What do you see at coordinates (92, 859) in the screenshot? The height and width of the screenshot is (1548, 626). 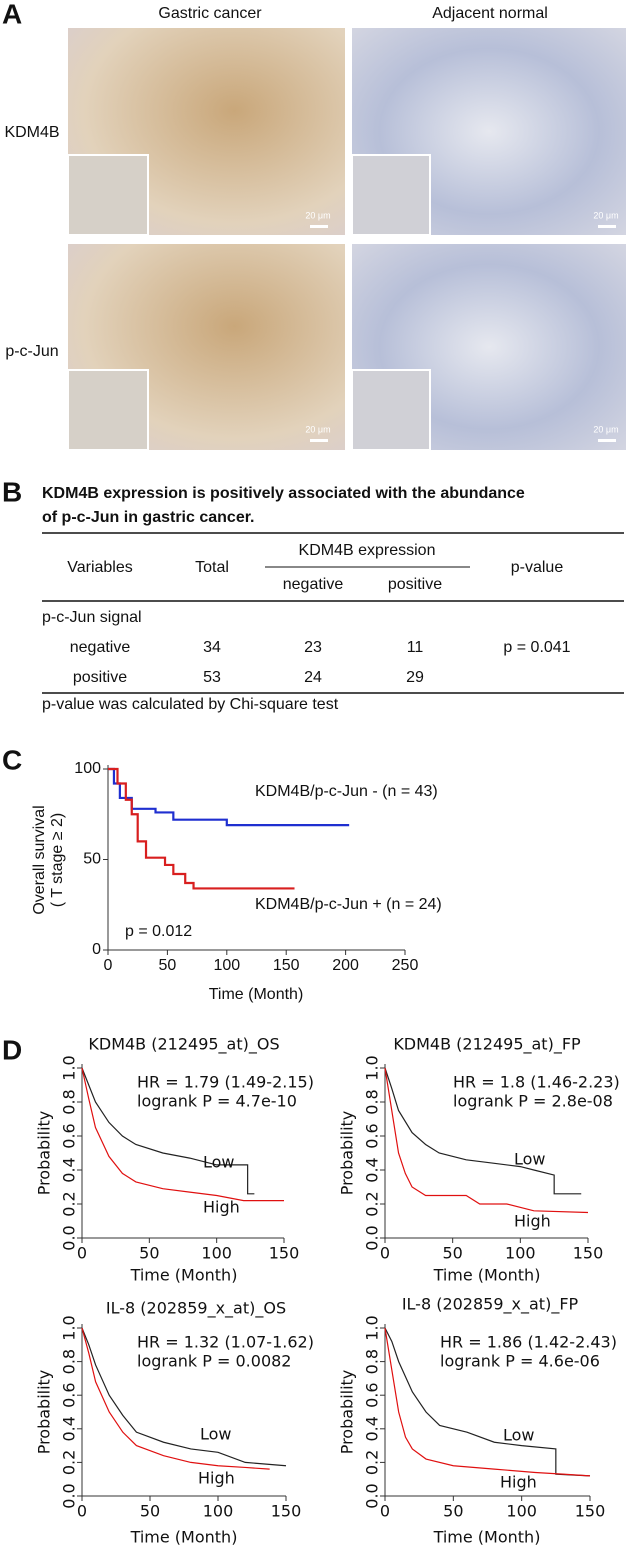 I see `y-tick-label: 50` at bounding box center [92, 859].